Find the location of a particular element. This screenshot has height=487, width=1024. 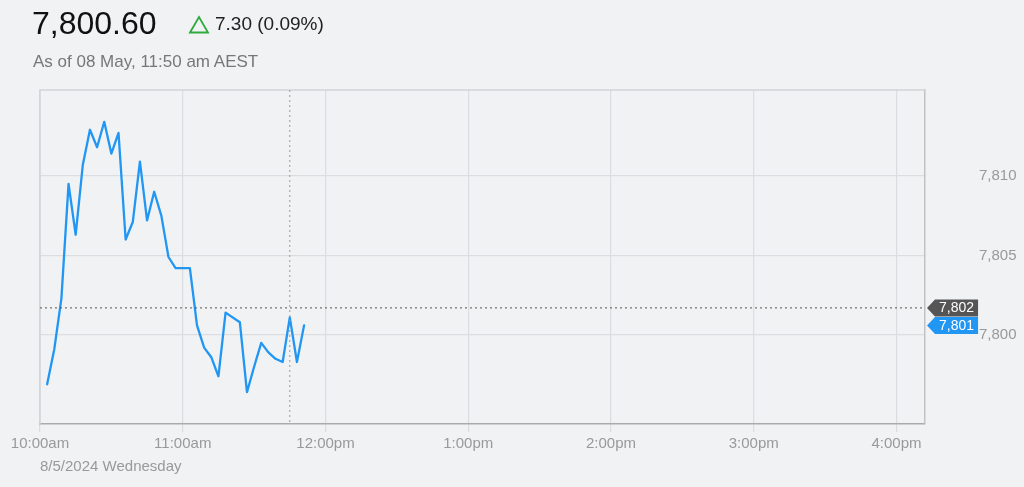

x-axis-title: 8/5/2024 Wednesday is located at coordinates (111, 466).